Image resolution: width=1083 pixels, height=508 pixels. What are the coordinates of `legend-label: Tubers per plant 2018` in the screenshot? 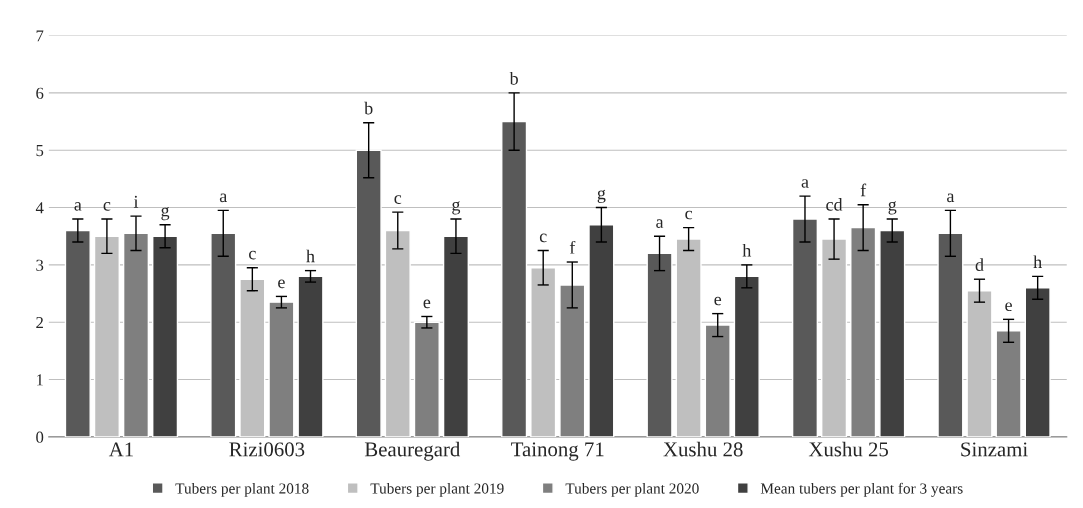 It's located at (242, 489).